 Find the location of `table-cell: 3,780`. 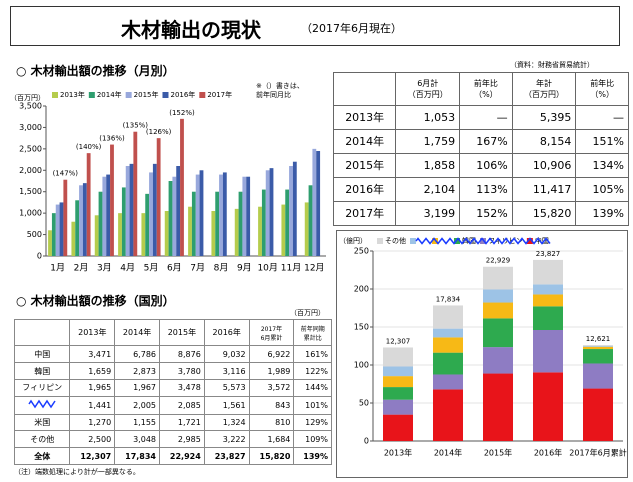

table-cell: 3,780 is located at coordinates (182, 371).